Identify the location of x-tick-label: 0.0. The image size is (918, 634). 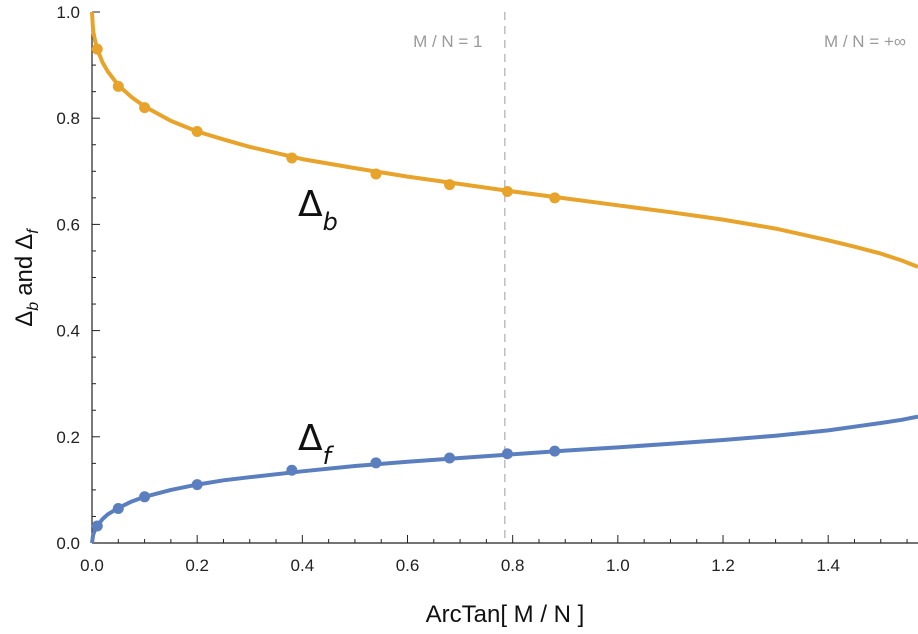
(92, 565).